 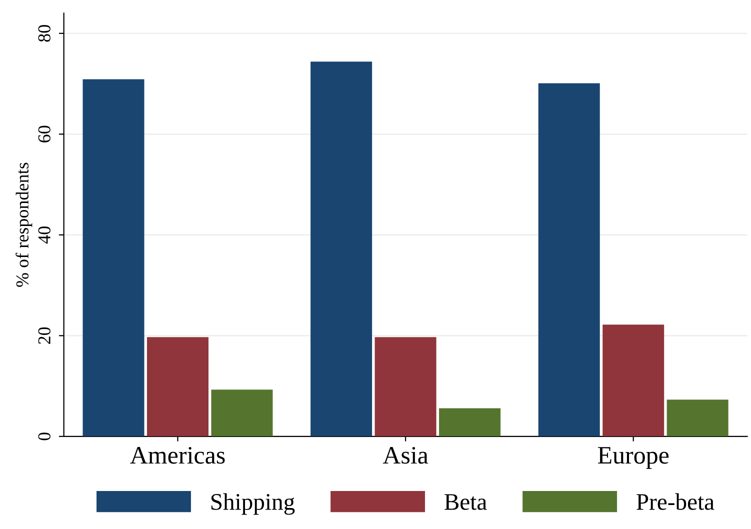 I want to click on legend-label: Shipping, so click(x=253, y=504).